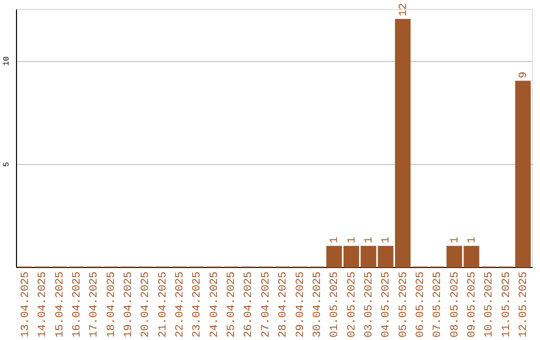  What do you see at coordinates (163, 305) in the screenshot?
I see `x-tick-label: 21.04.2025` at bounding box center [163, 305].